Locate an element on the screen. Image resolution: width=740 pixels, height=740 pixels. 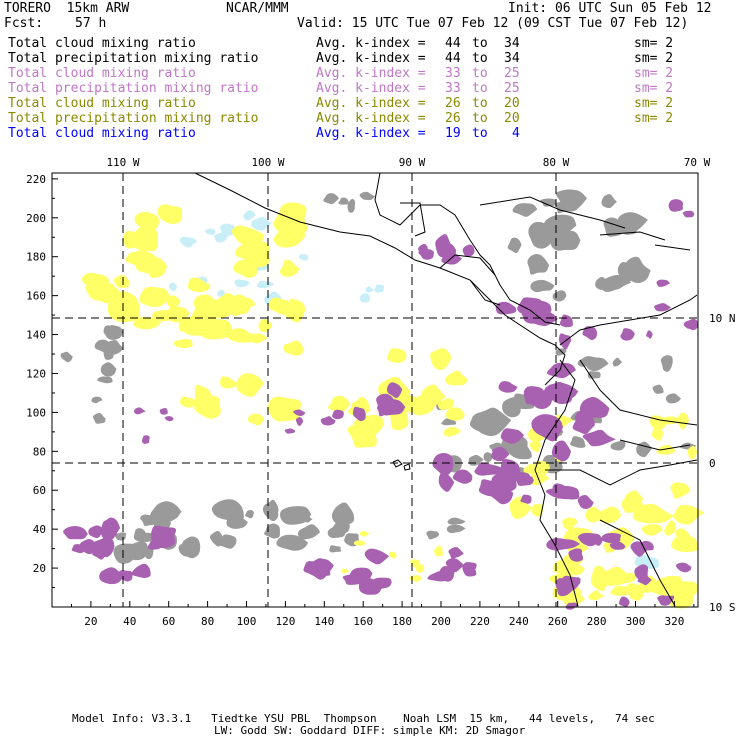
legend-index-to: 34 is located at coordinates (512, 58).